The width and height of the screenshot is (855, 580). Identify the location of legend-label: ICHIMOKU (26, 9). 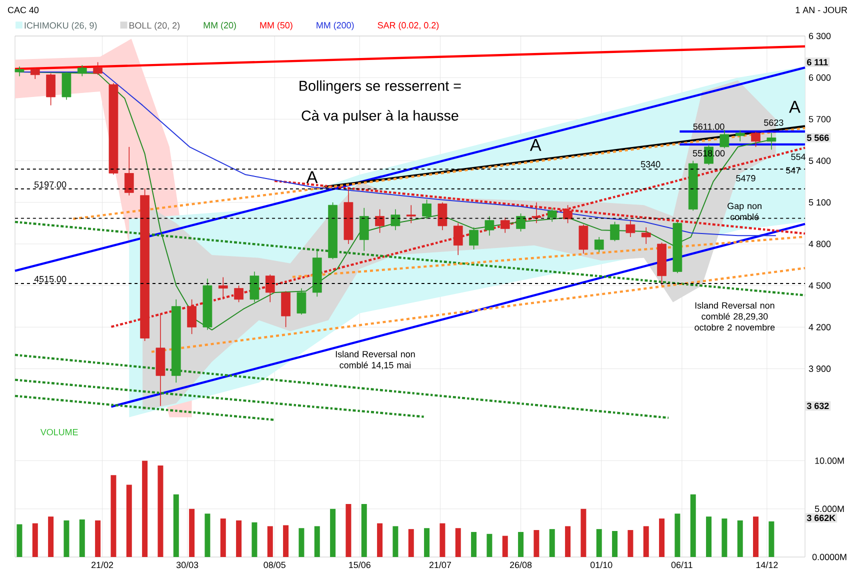
(60, 26).